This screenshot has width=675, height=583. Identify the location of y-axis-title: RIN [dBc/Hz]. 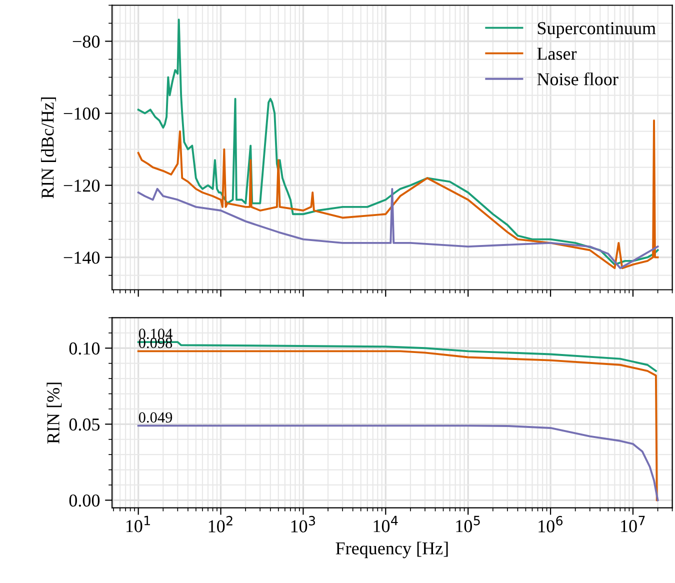
(48, 147).